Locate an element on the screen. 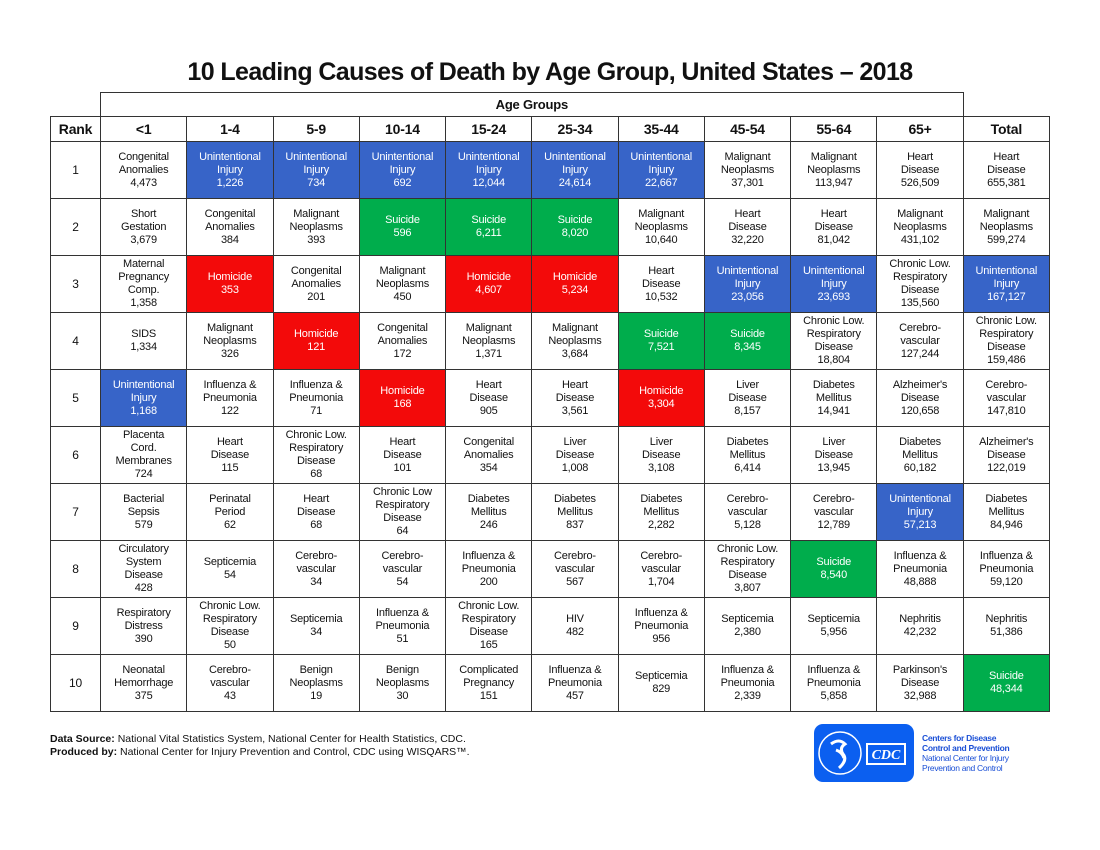 This screenshot has width=1100, height=850. cause-cell: Heart Disease 526,509 is located at coordinates (920, 170).